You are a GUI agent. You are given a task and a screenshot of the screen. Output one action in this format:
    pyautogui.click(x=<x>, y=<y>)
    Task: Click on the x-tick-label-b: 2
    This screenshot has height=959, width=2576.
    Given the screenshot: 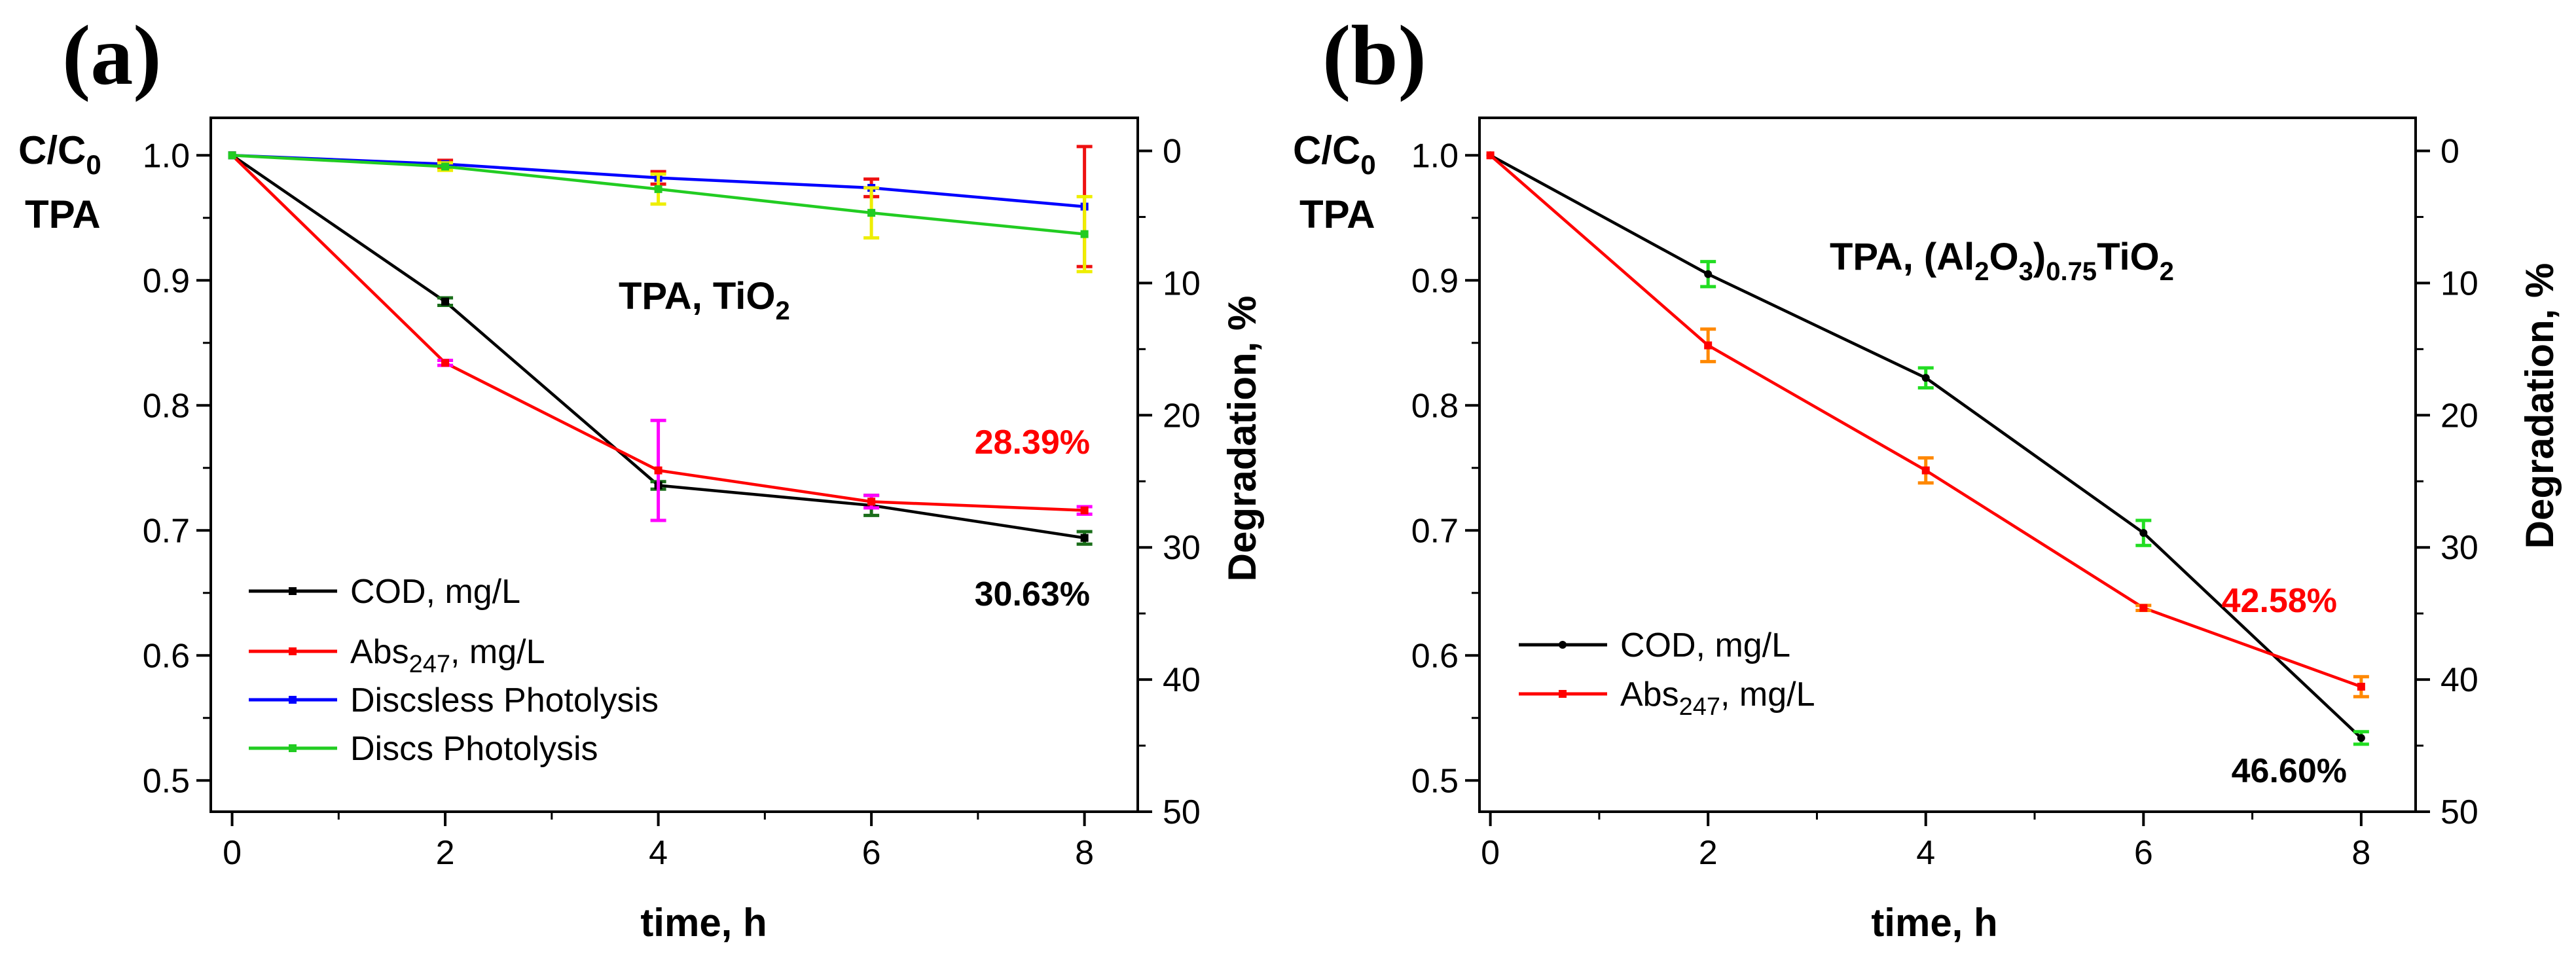 What is the action you would take?
    pyautogui.click(x=1708, y=853)
    